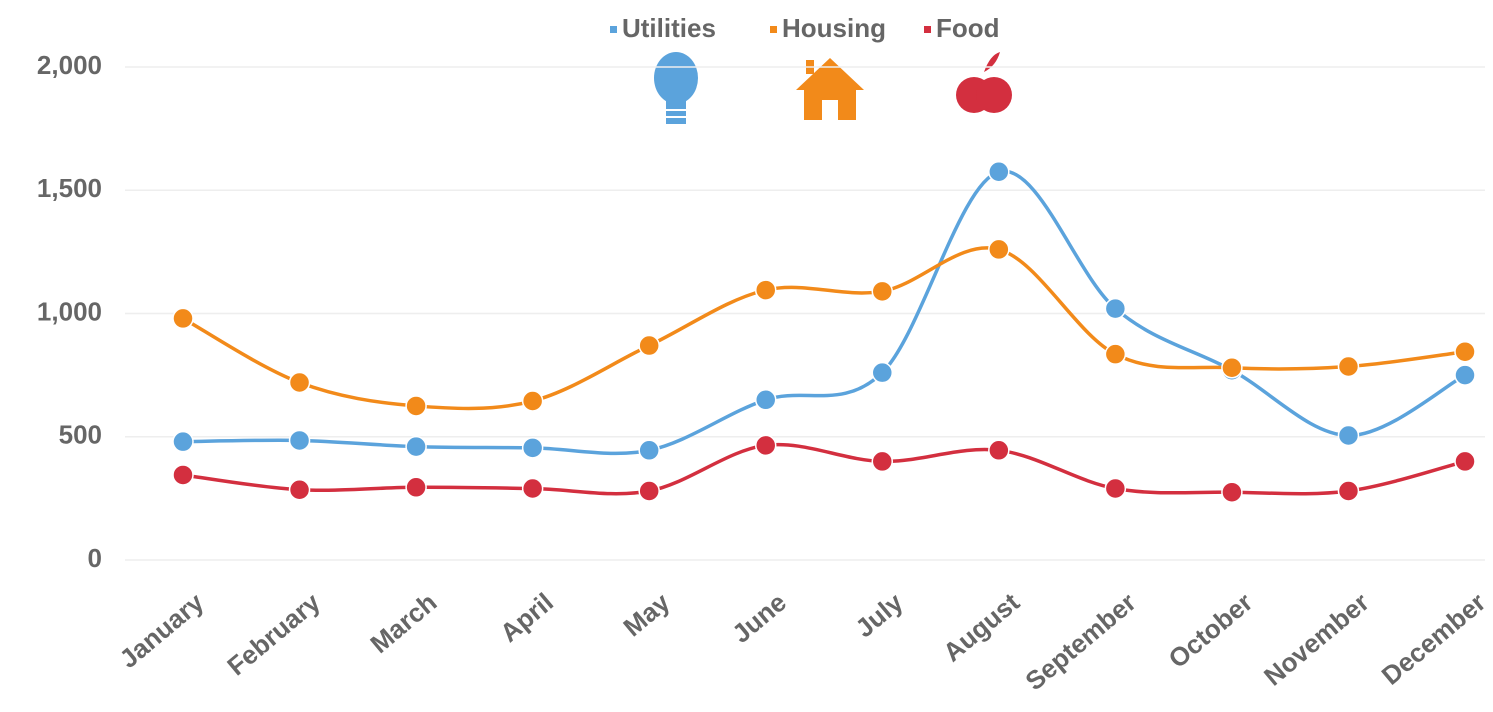 This screenshot has height=712, width=1493. I want to click on x-tick-label: September, so click(1080, 641).